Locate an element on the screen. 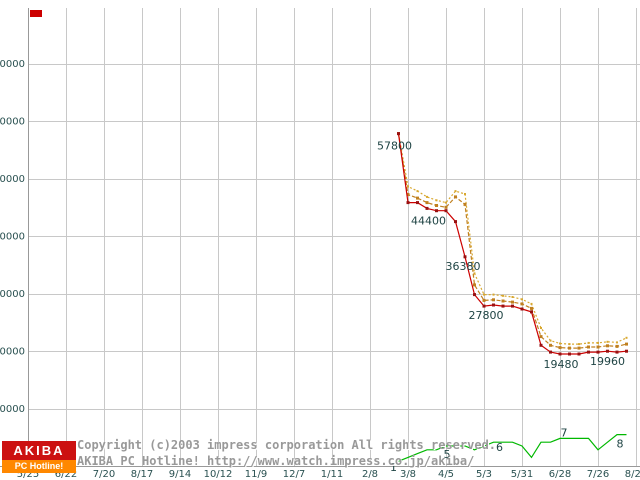 This screenshot has height=480, width=640. data-label: 19480 is located at coordinates (561, 364).